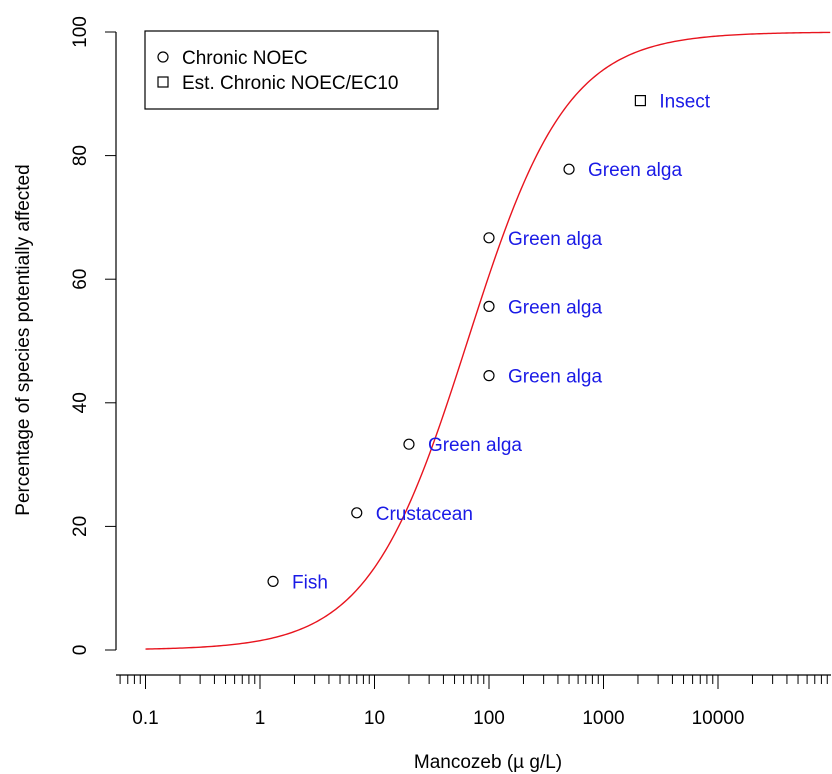 The height and width of the screenshot is (774, 832). What do you see at coordinates (80, 155) in the screenshot?
I see `y-tick-label: 80` at bounding box center [80, 155].